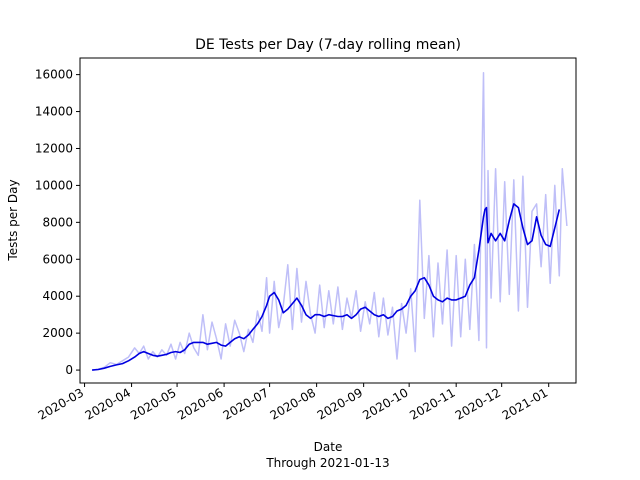 This screenshot has height=480, width=640. Describe the element at coordinates (69, 370) in the screenshot. I see `y-tick-label: 0` at that location.